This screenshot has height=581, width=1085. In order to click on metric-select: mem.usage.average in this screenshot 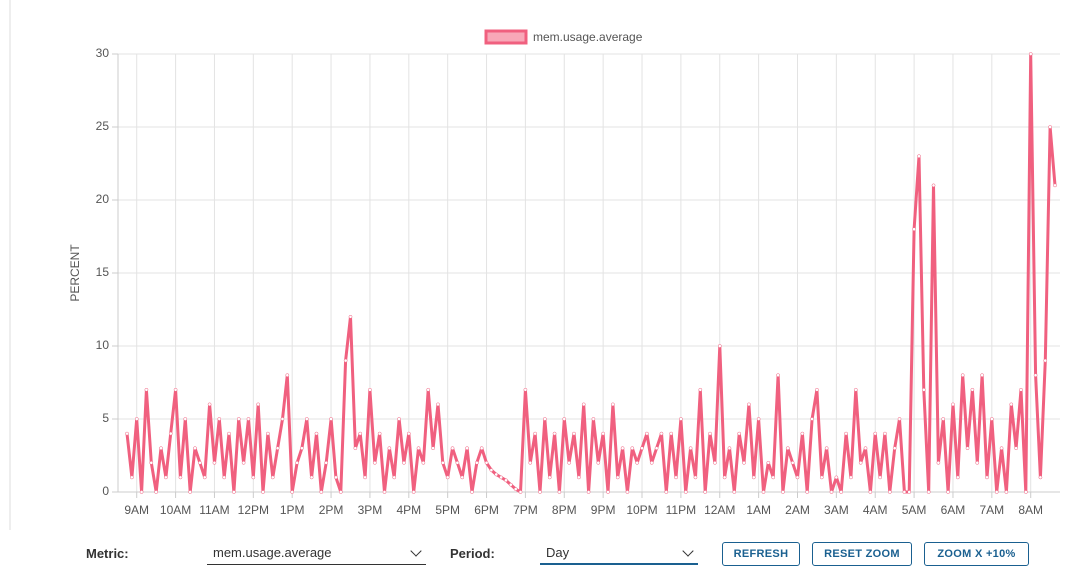, I will do `click(316, 555)`.